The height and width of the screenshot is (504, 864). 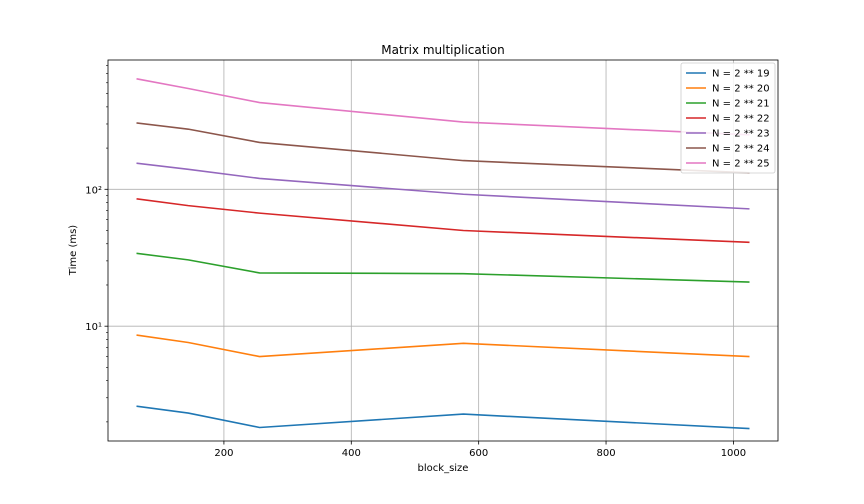 What do you see at coordinates (443, 50) in the screenshot?
I see `chart-title: Matrix multiplication` at bounding box center [443, 50].